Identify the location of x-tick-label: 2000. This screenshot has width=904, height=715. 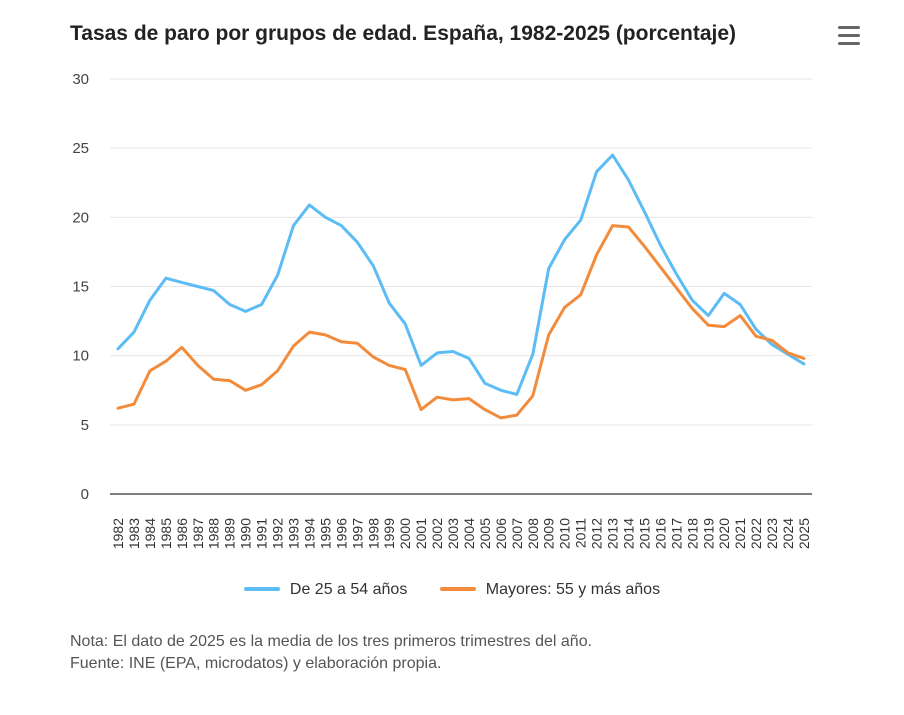
(405, 533).